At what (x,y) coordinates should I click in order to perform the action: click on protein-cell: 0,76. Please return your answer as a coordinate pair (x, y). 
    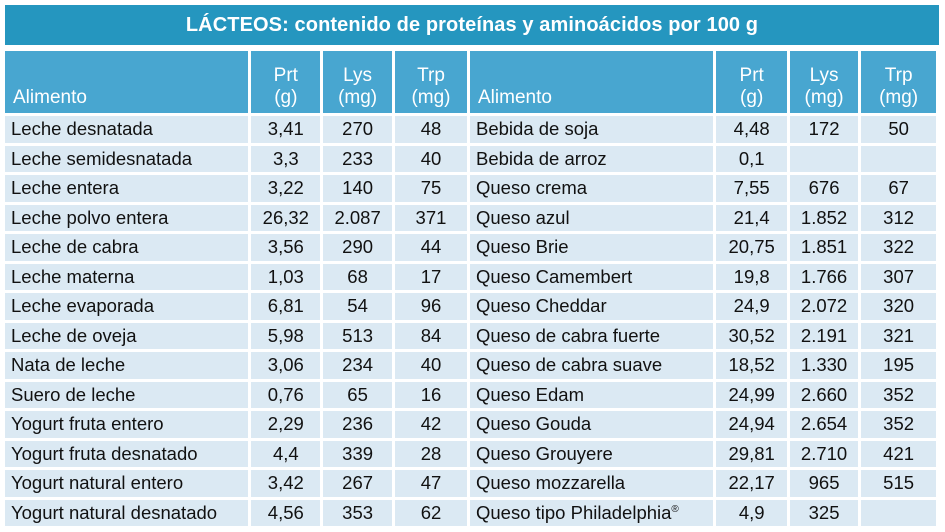
    Looking at the image, I should click on (286, 394).